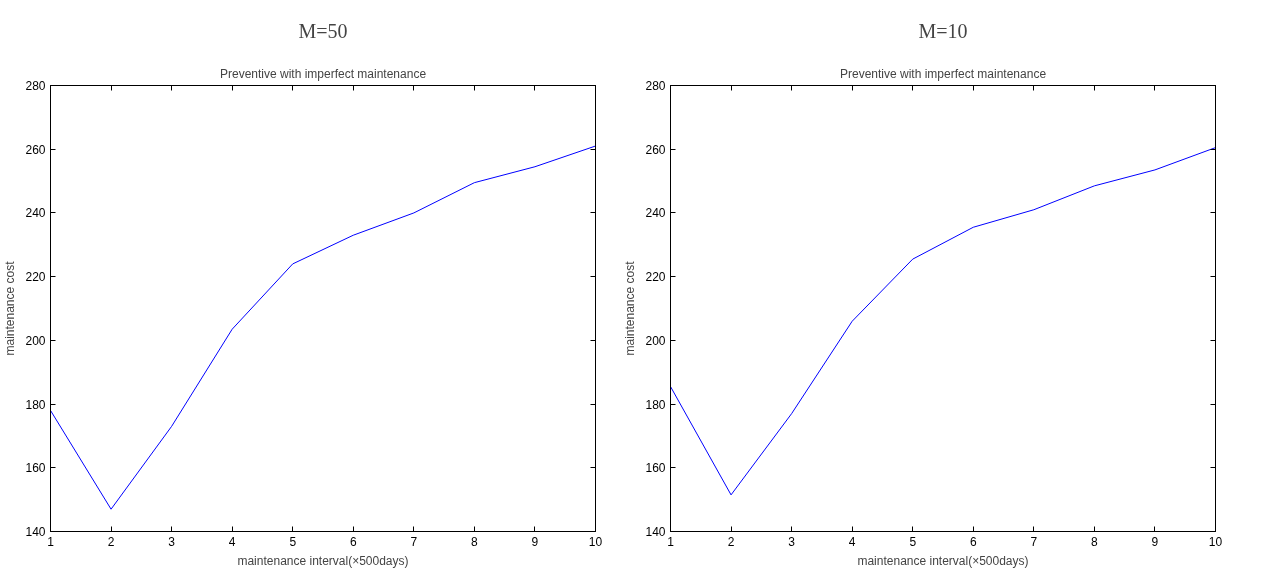 This screenshot has width=1271, height=588. What do you see at coordinates (323, 31) in the screenshot?
I see `chart-subtitle: M=50` at bounding box center [323, 31].